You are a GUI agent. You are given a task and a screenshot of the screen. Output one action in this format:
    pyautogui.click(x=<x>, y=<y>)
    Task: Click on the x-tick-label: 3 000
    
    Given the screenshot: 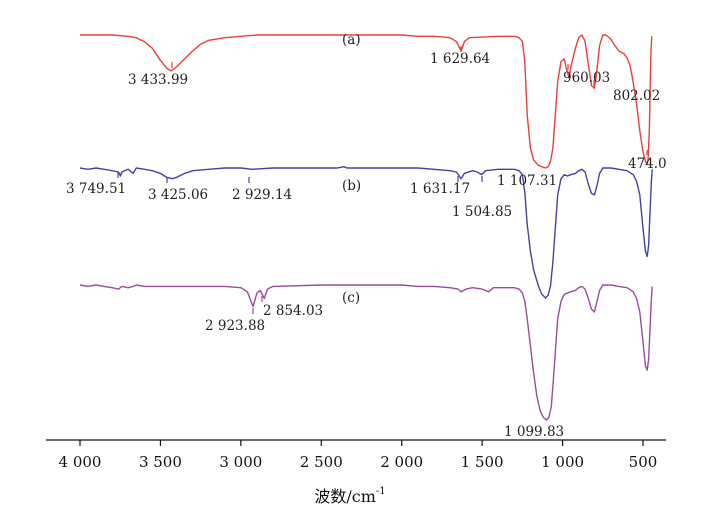 What is the action you would take?
    pyautogui.click(x=240, y=462)
    